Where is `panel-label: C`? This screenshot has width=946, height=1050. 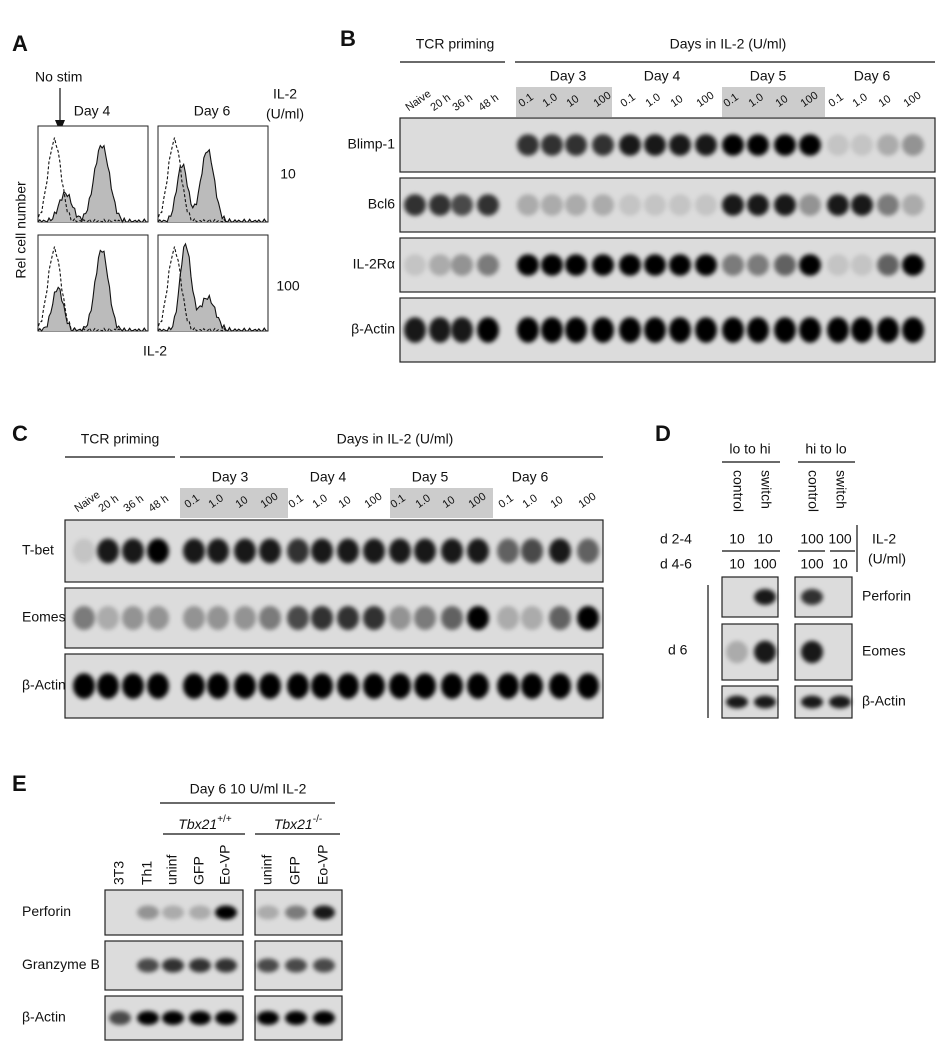 panel-label: C is located at coordinates (20, 433).